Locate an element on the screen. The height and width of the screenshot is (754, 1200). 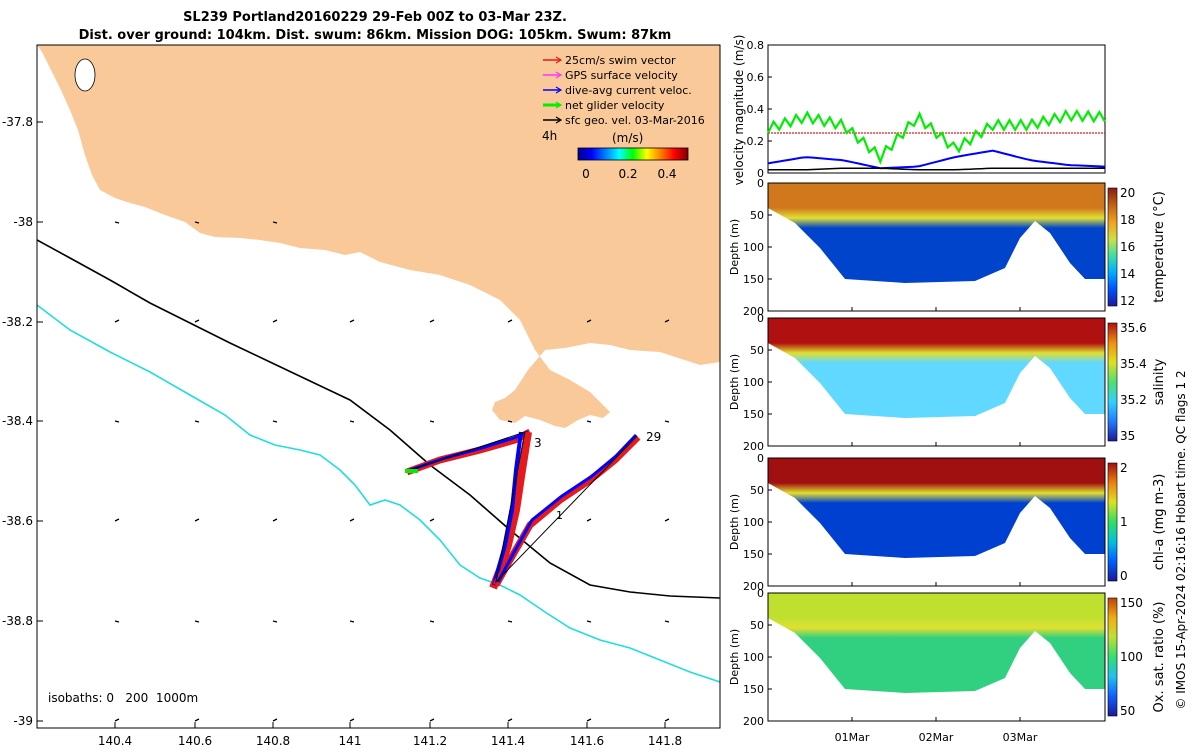
glider-tracks is located at coordinates (523, 509).